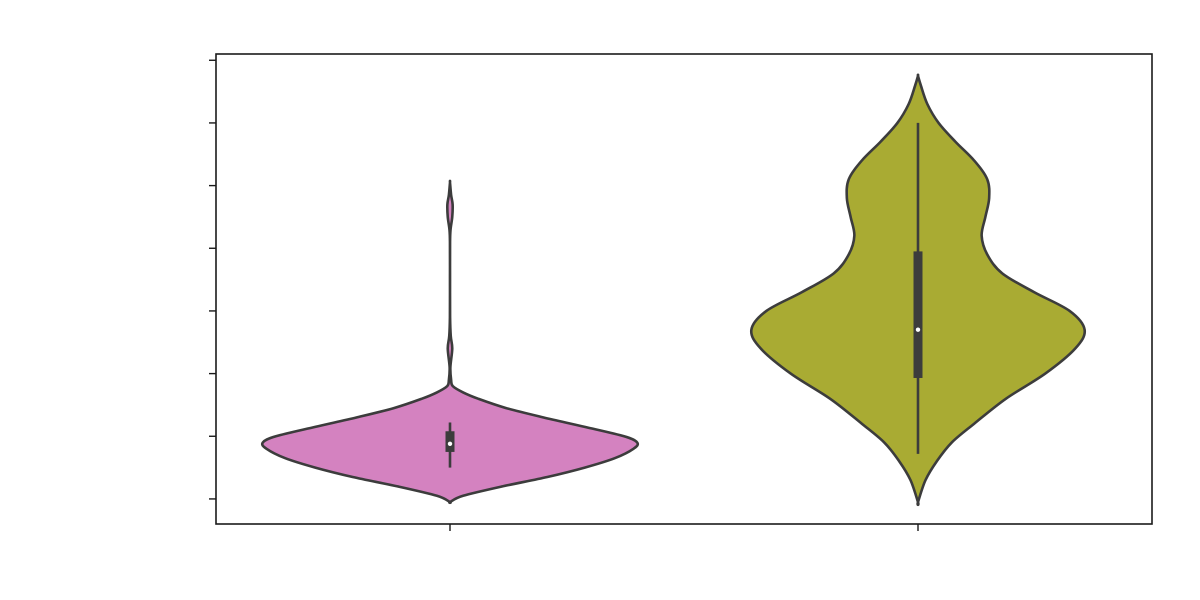 Image resolution: width=1200 pixels, height=600 pixels. Describe the element at coordinates (450, 443) in the screenshot. I see `violin-1-median` at that location.